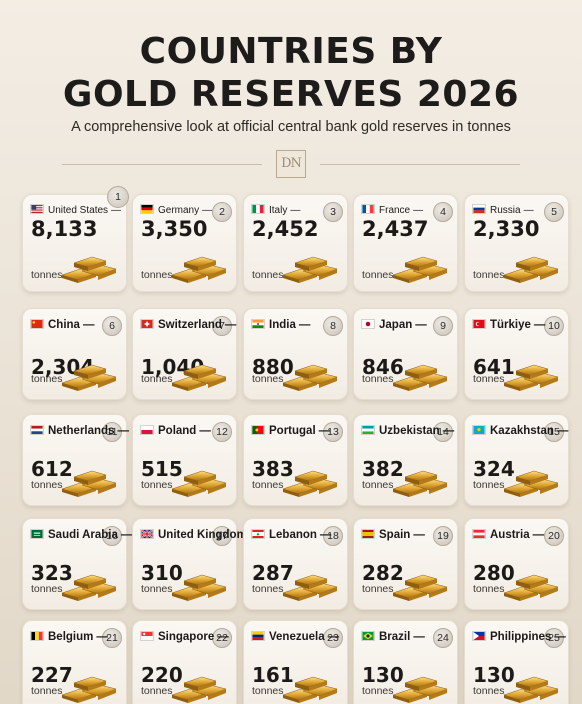  What do you see at coordinates (494, 367) in the screenshot?
I see `reserve-value: 641` at bounding box center [494, 367].